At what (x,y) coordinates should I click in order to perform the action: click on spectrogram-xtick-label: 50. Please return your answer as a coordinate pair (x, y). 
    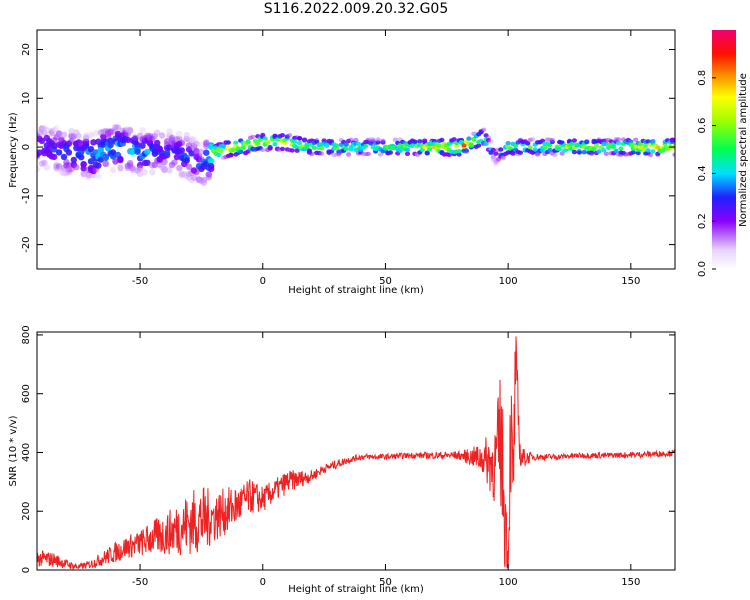
    Looking at the image, I should click on (385, 281).